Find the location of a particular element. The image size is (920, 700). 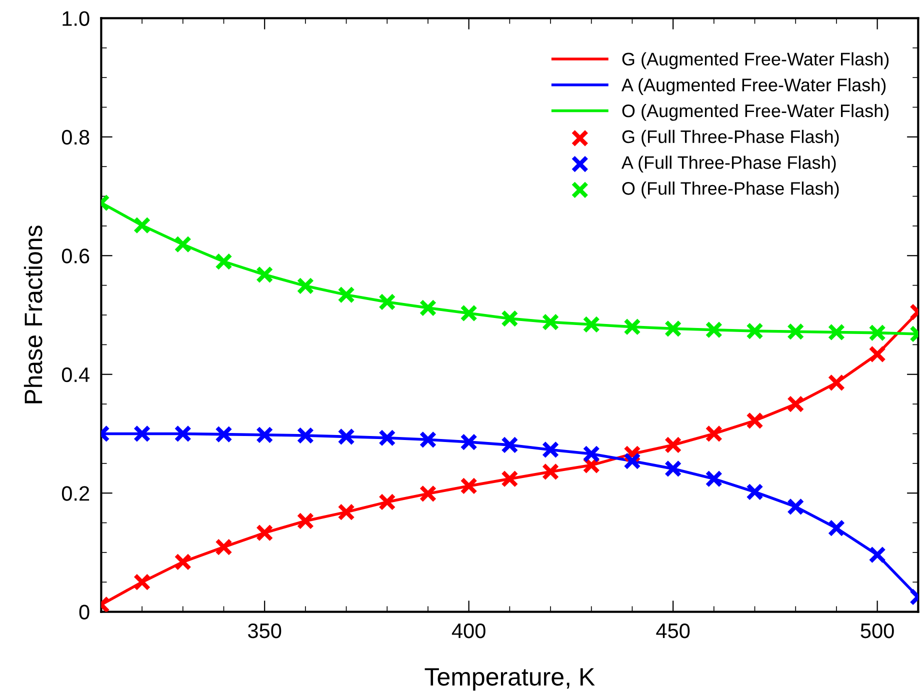

y-tick-label: 0.8 is located at coordinates (76, 137).